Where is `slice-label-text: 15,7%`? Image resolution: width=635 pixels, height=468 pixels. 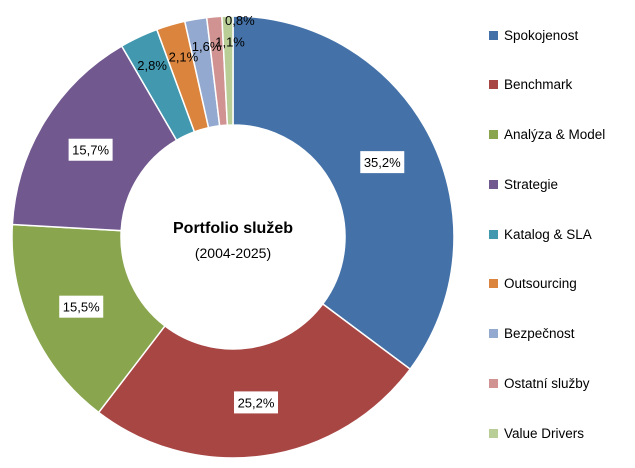
slice-label-text: 15,7% is located at coordinates (90, 150).